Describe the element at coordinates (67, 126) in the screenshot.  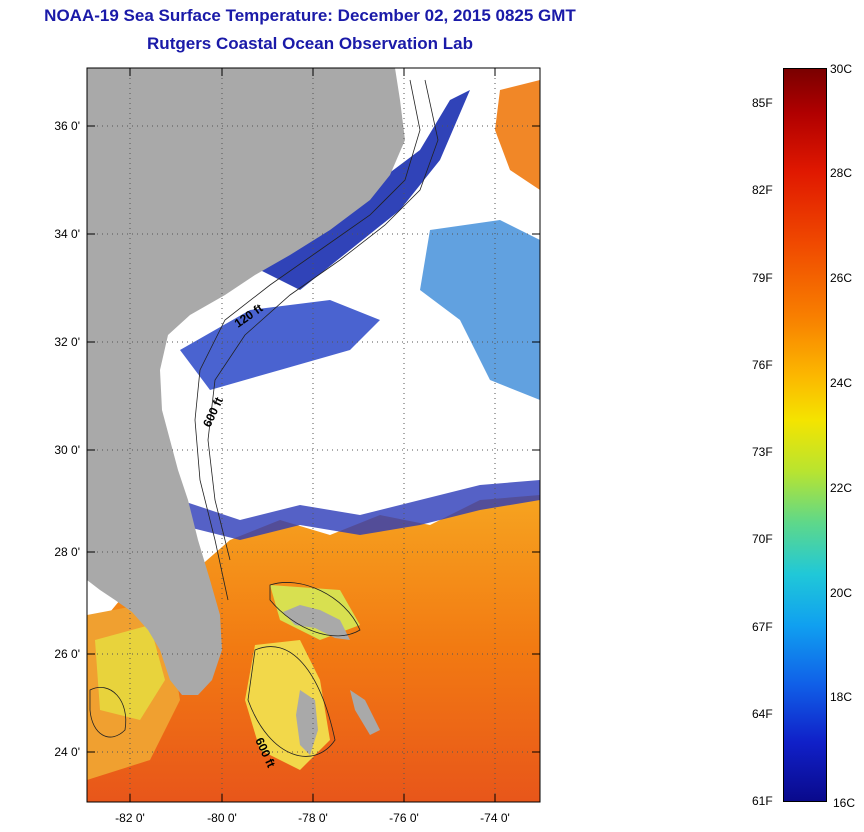
I see `lat-label: 36 0'` at that location.